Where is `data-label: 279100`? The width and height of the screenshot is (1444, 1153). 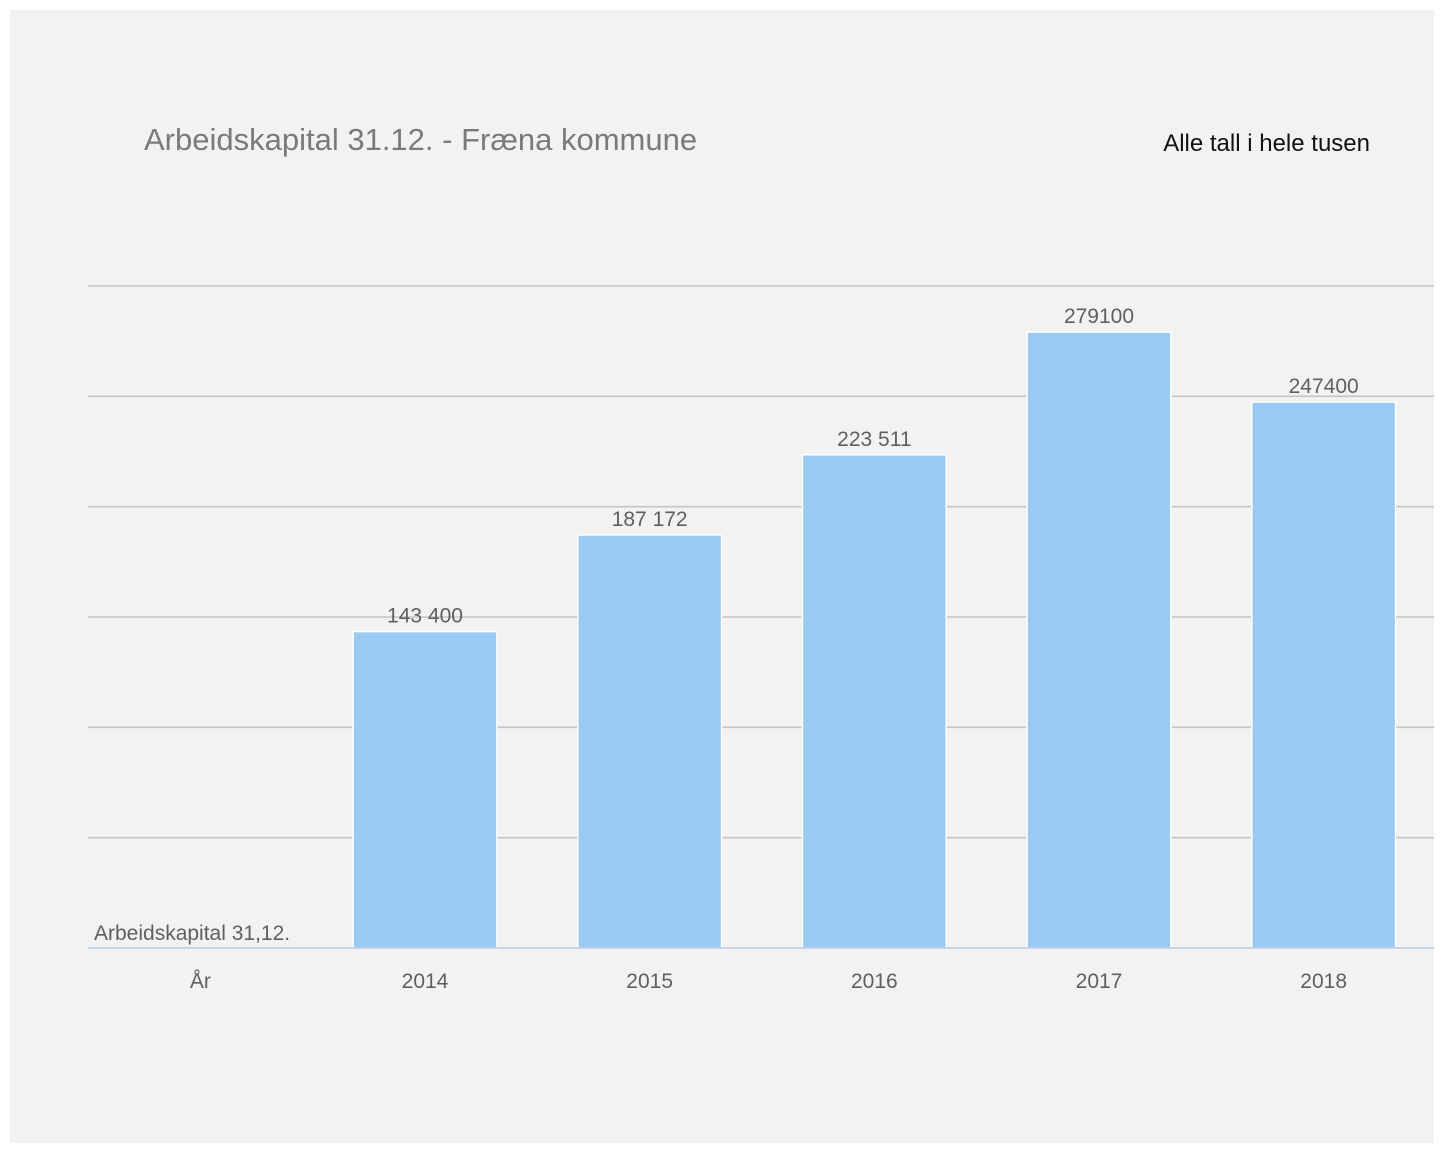 data-label: 279100 is located at coordinates (1099, 316).